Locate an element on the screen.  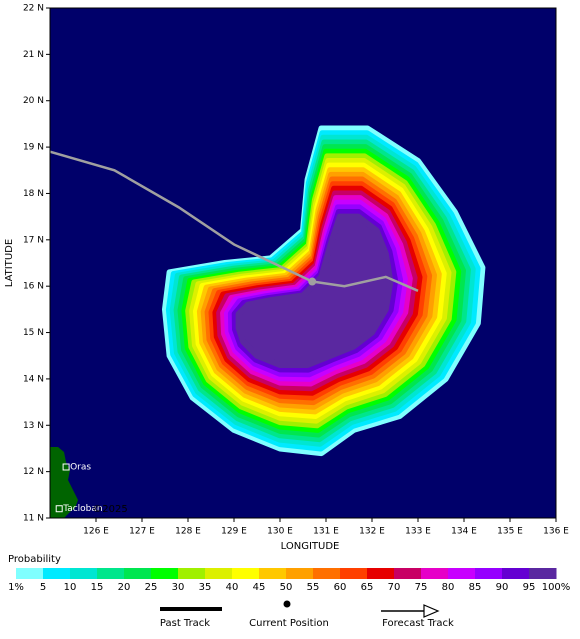
colorbar-label: 75 is located at coordinates (421, 587).